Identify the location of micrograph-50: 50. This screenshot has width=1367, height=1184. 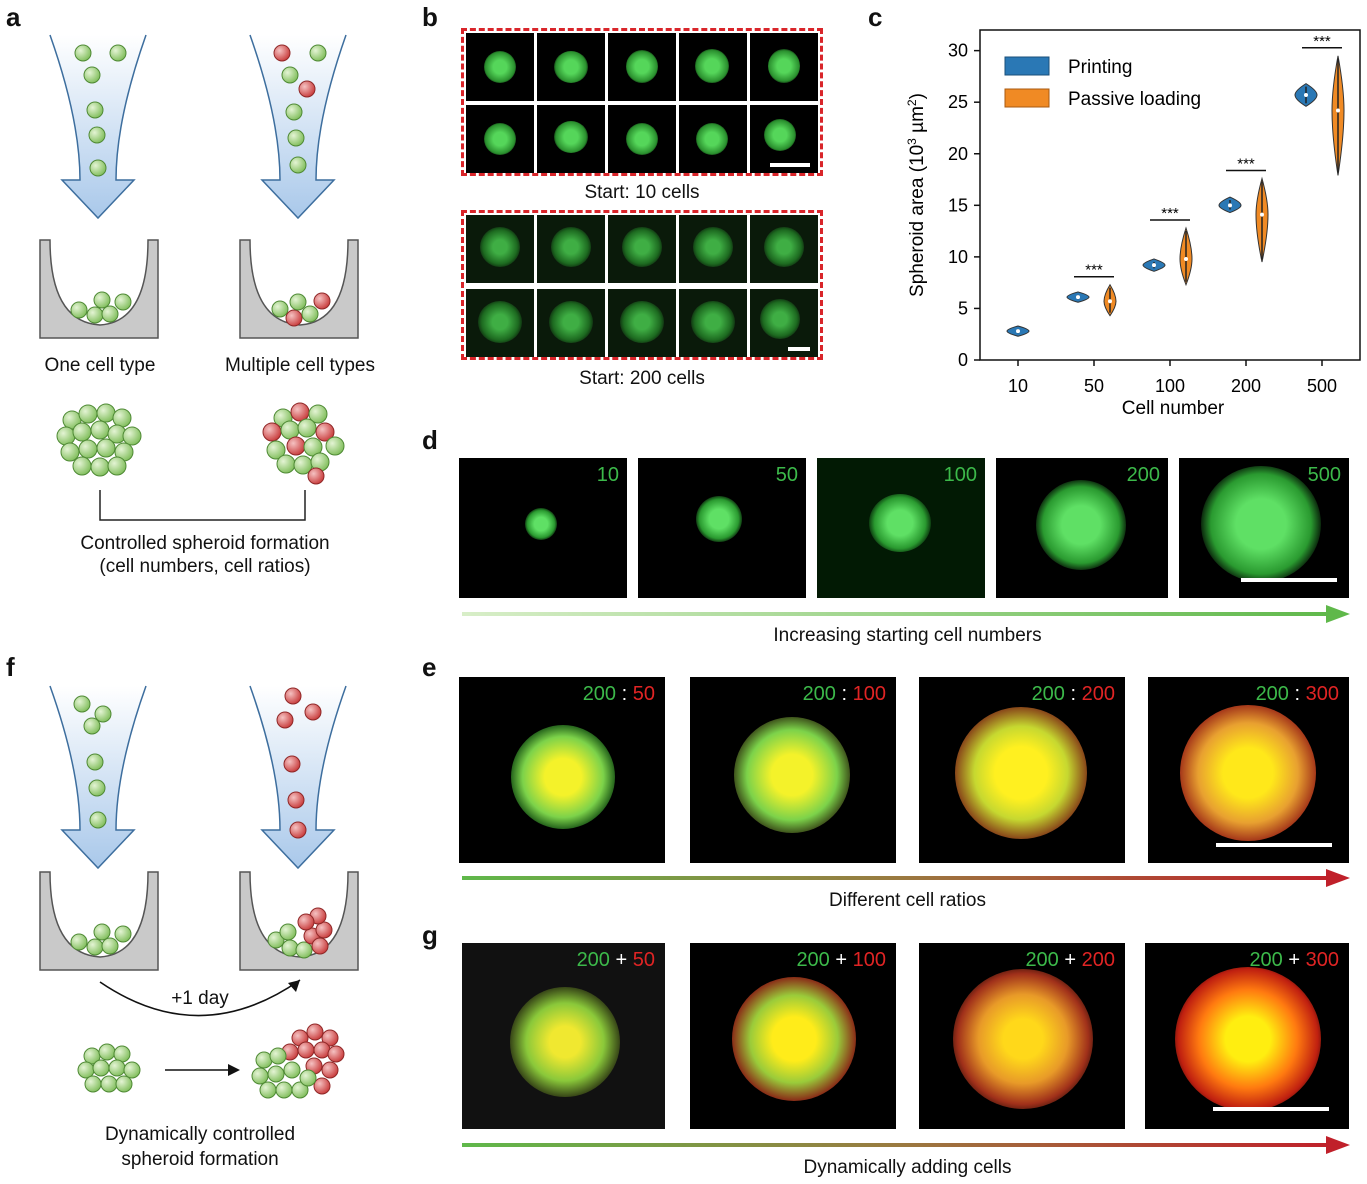
(722, 528).